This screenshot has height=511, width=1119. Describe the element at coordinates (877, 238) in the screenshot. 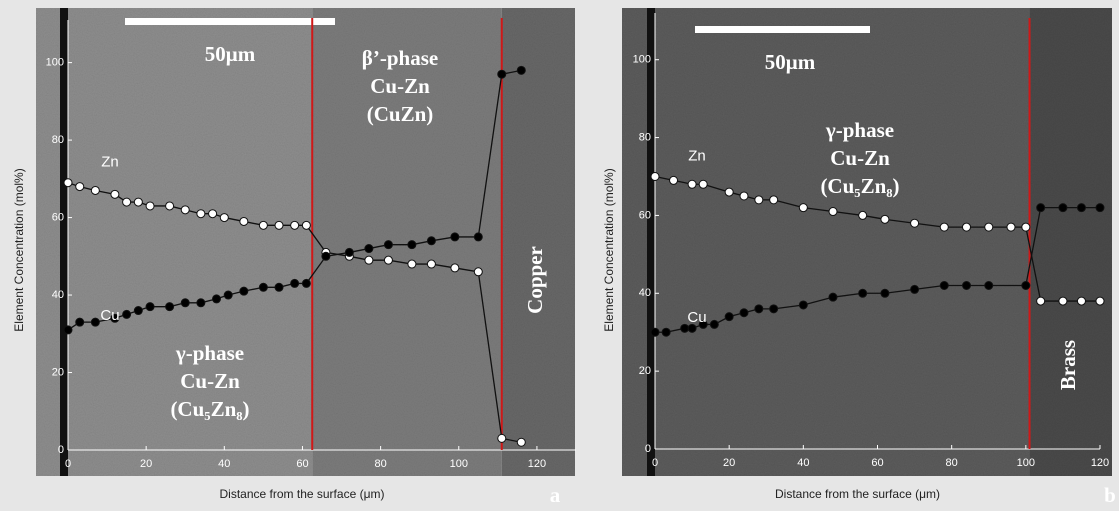

I see `series-line` at that location.